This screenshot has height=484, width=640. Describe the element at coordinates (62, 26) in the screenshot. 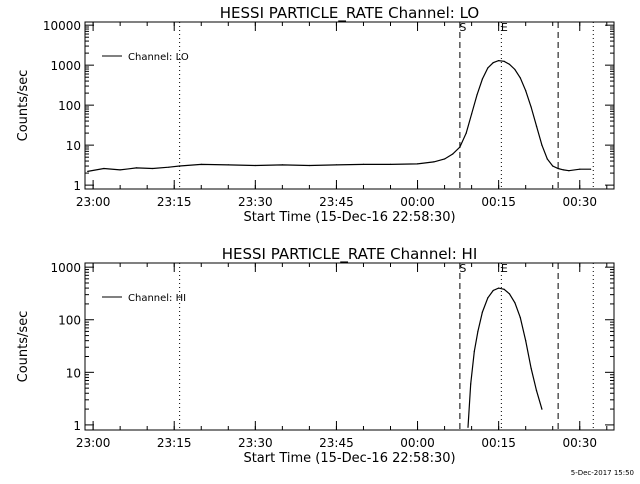

I see `y-tick-label: 10000` at that location.